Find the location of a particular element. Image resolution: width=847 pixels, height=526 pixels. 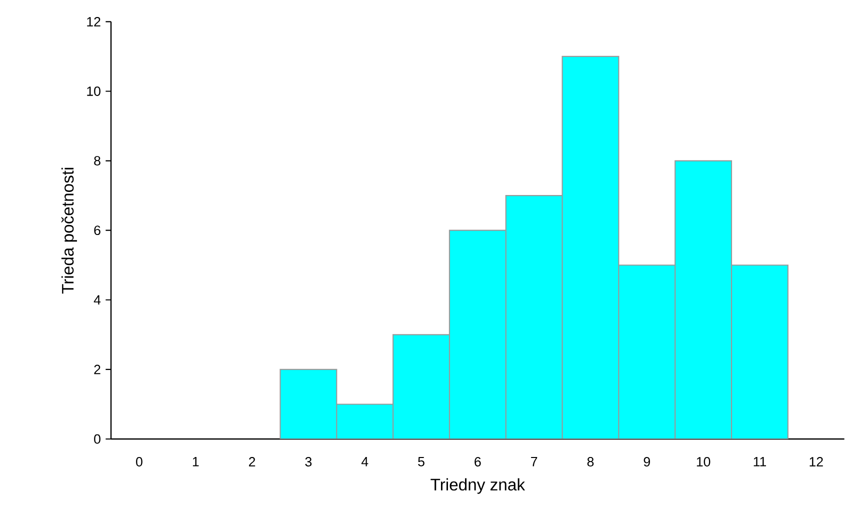

x-tick-label: 3 is located at coordinates (308, 461).